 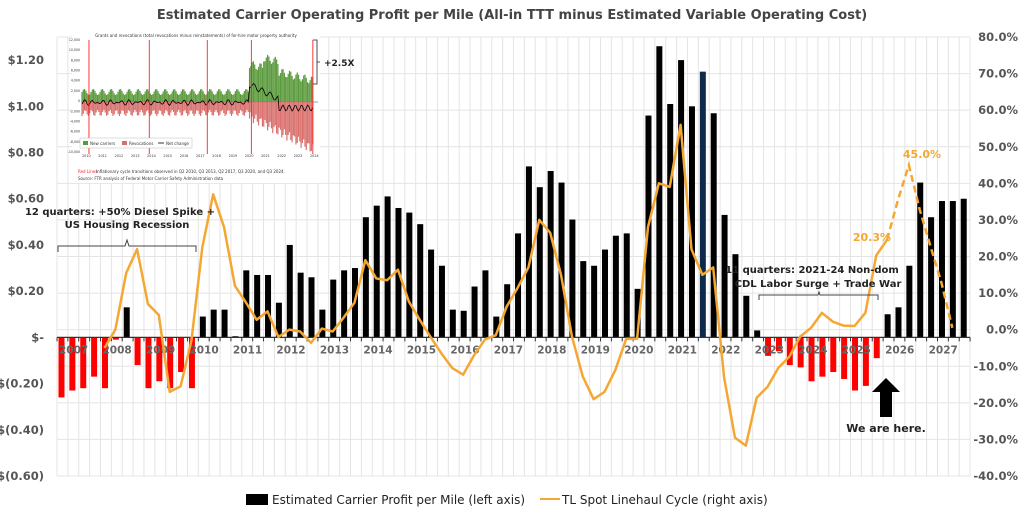 What do you see at coordinates (872, 237) in the screenshot?
I see `annotation-value-20: 20.3%` at bounding box center [872, 237].